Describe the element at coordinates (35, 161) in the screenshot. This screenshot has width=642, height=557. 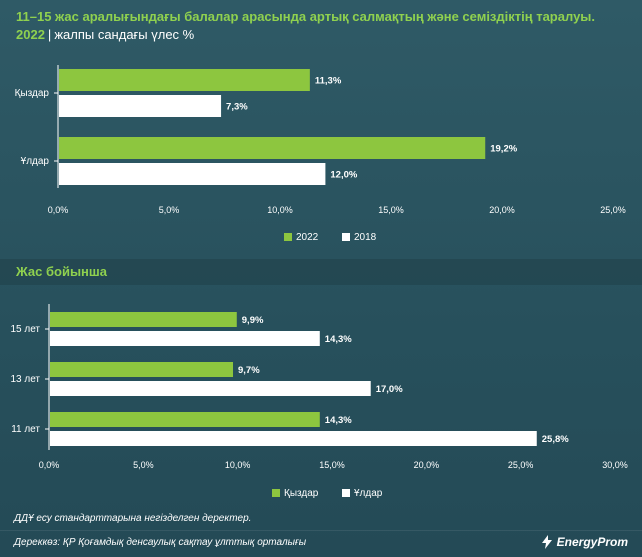
I see `category-label: Ұлдар` at that location.